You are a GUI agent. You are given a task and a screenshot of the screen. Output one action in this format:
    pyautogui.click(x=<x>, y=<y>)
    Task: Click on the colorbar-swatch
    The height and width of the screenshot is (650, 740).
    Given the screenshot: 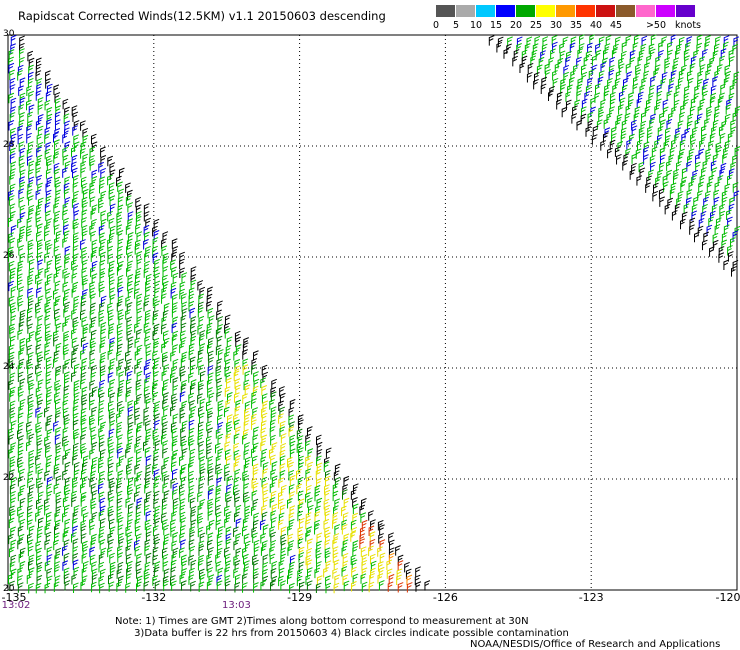 What is the action you would take?
    pyautogui.click(x=445, y=11)
    